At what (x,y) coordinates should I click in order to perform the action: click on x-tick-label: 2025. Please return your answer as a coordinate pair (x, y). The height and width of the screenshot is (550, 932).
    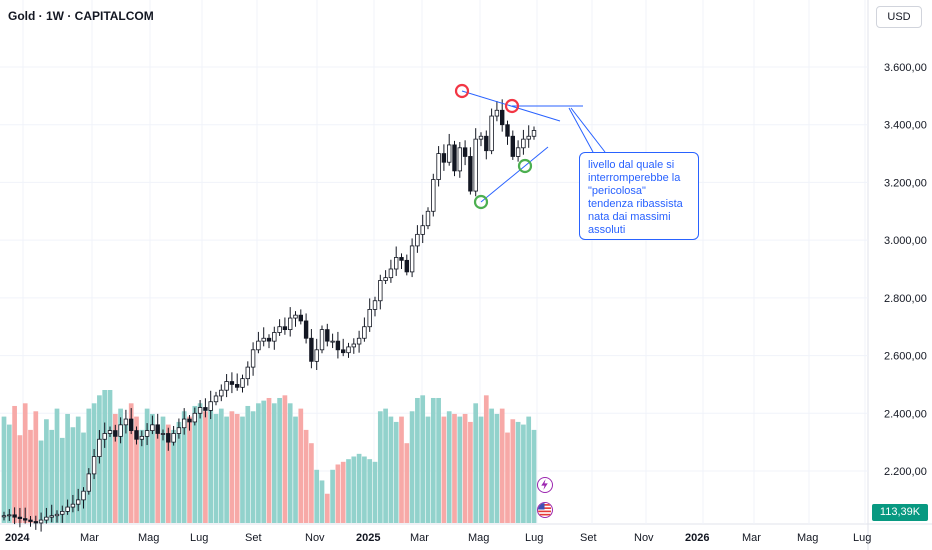
    Looking at the image, I should click on (368, 538).